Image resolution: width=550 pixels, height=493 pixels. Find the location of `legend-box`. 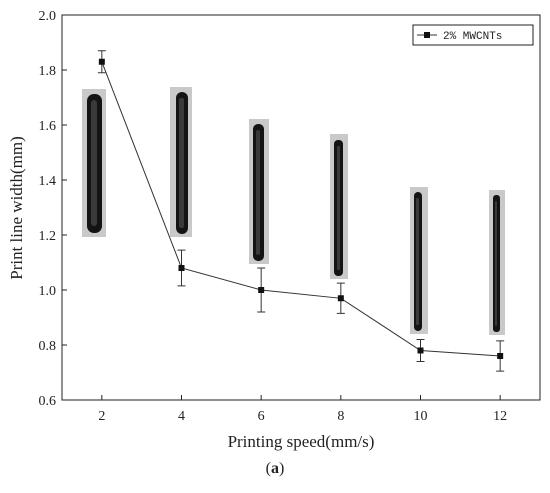

legend-box is located at coordinates (473, 35).